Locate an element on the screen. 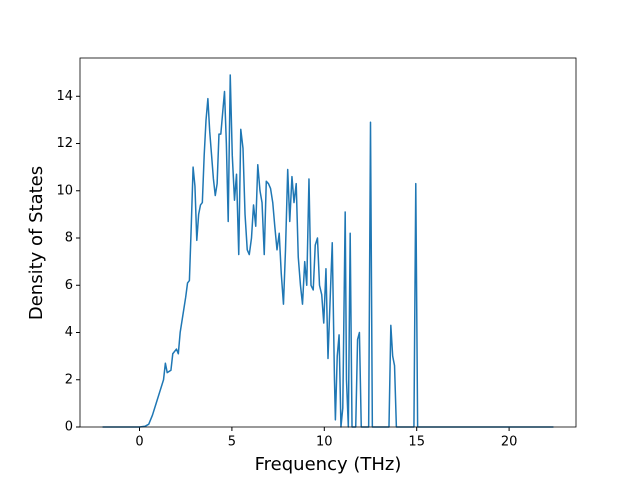 The height and width of the screenshot is (480, 640). y-axis-label: Density of States is located at coordinates (36, 243).